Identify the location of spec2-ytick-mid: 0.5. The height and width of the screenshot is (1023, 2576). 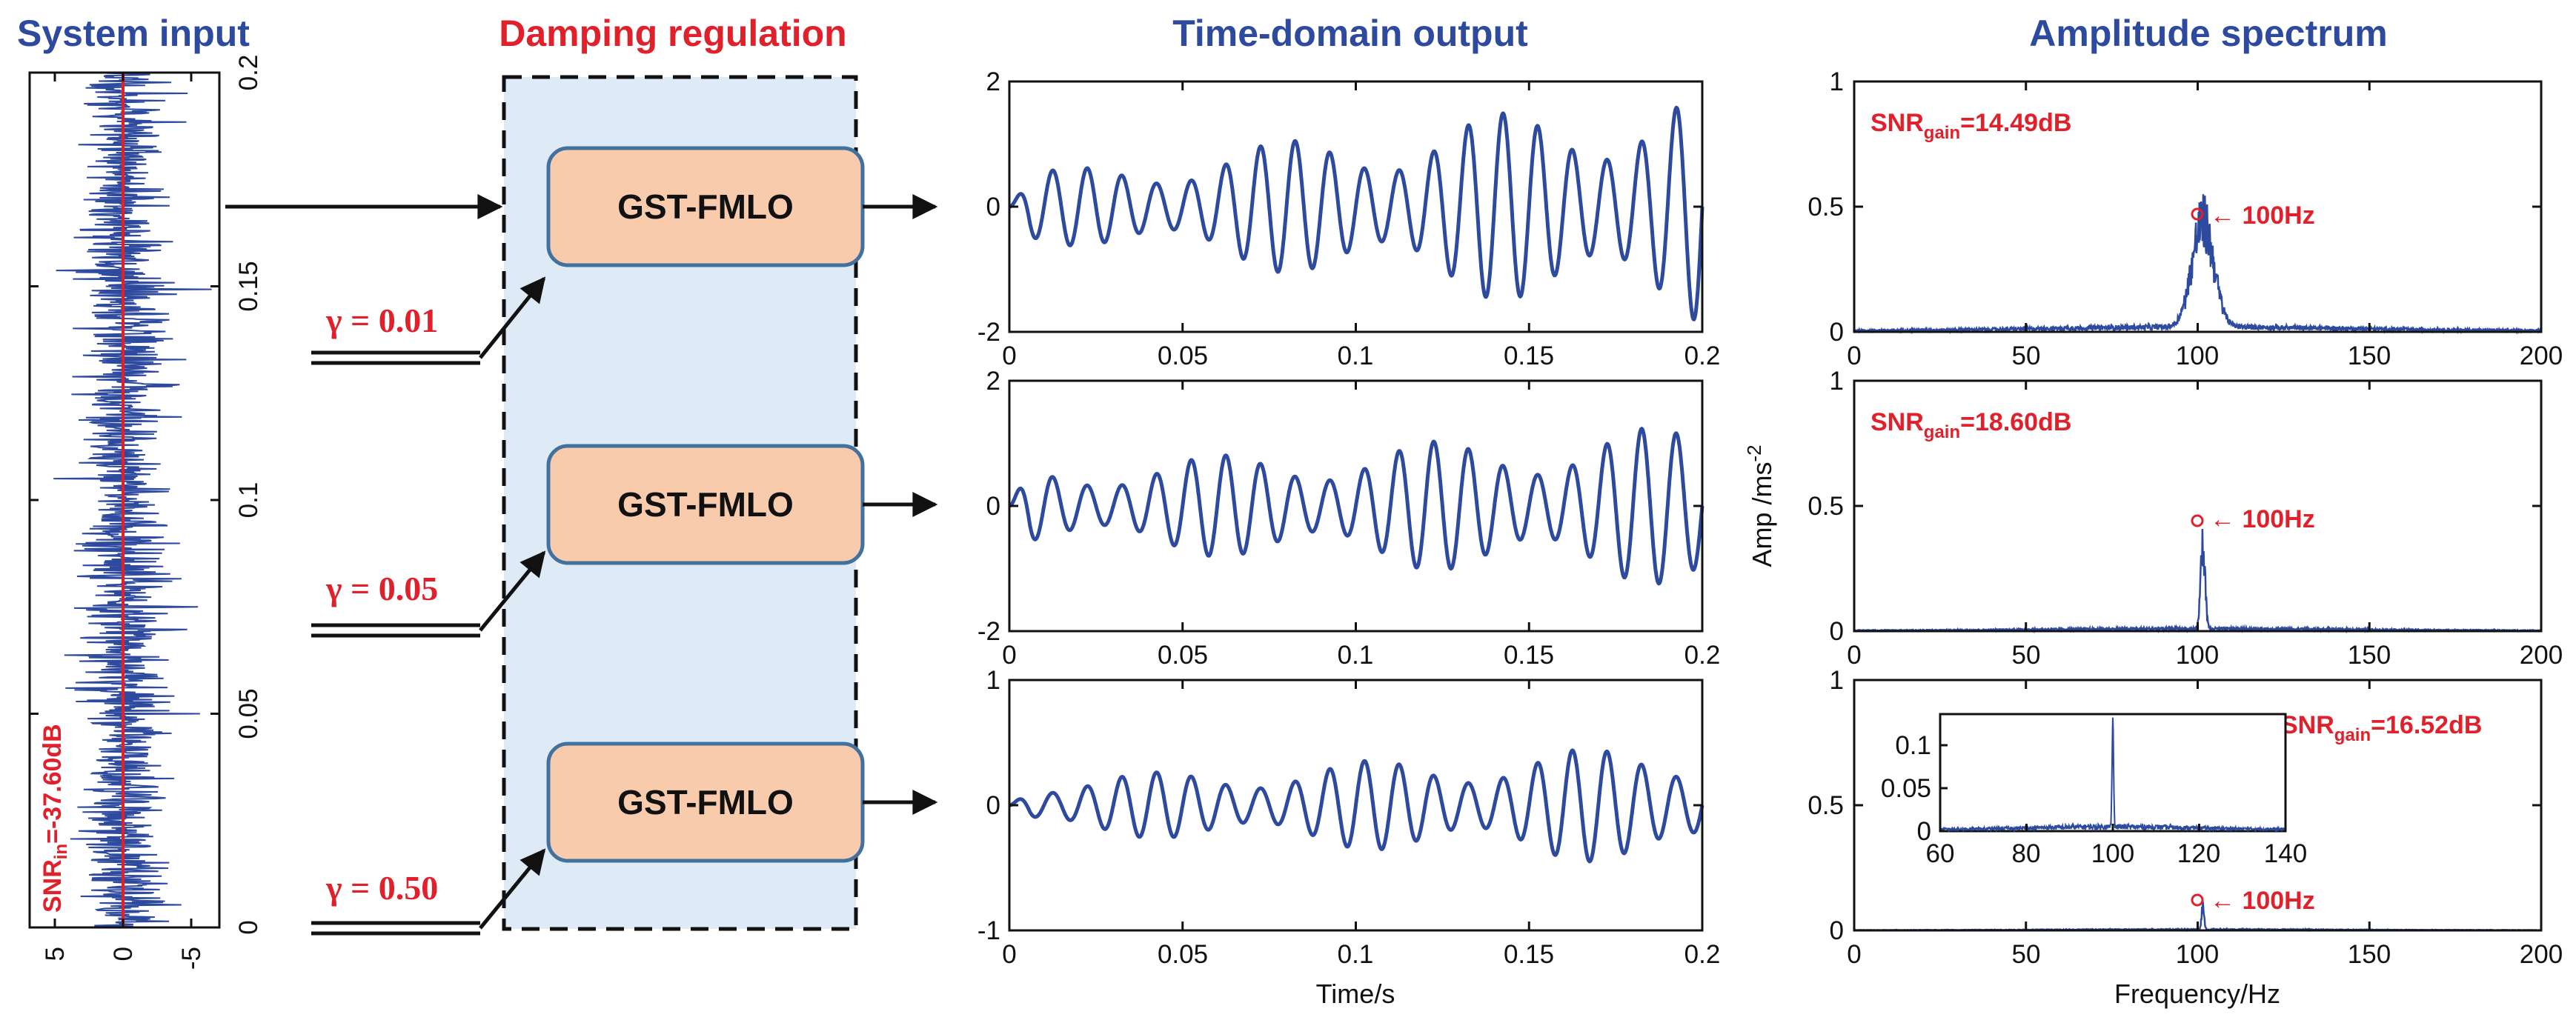
(1825, 506).